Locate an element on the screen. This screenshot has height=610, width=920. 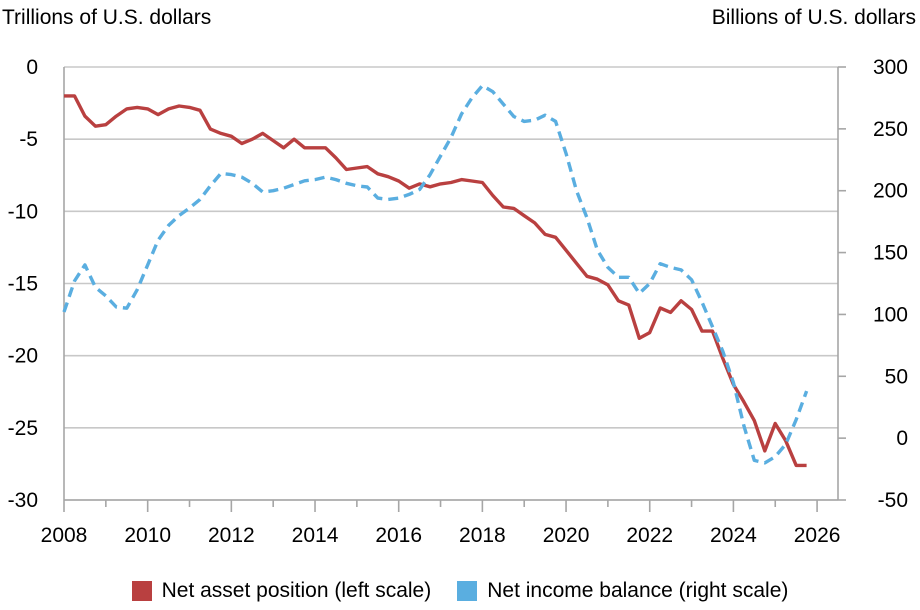
left-tick-label: -15 is located at coordinates (23, 284).